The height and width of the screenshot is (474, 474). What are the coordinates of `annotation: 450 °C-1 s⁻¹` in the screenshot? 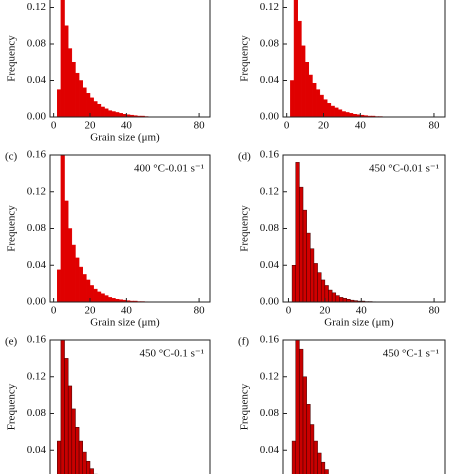 It's located at (411, 354).